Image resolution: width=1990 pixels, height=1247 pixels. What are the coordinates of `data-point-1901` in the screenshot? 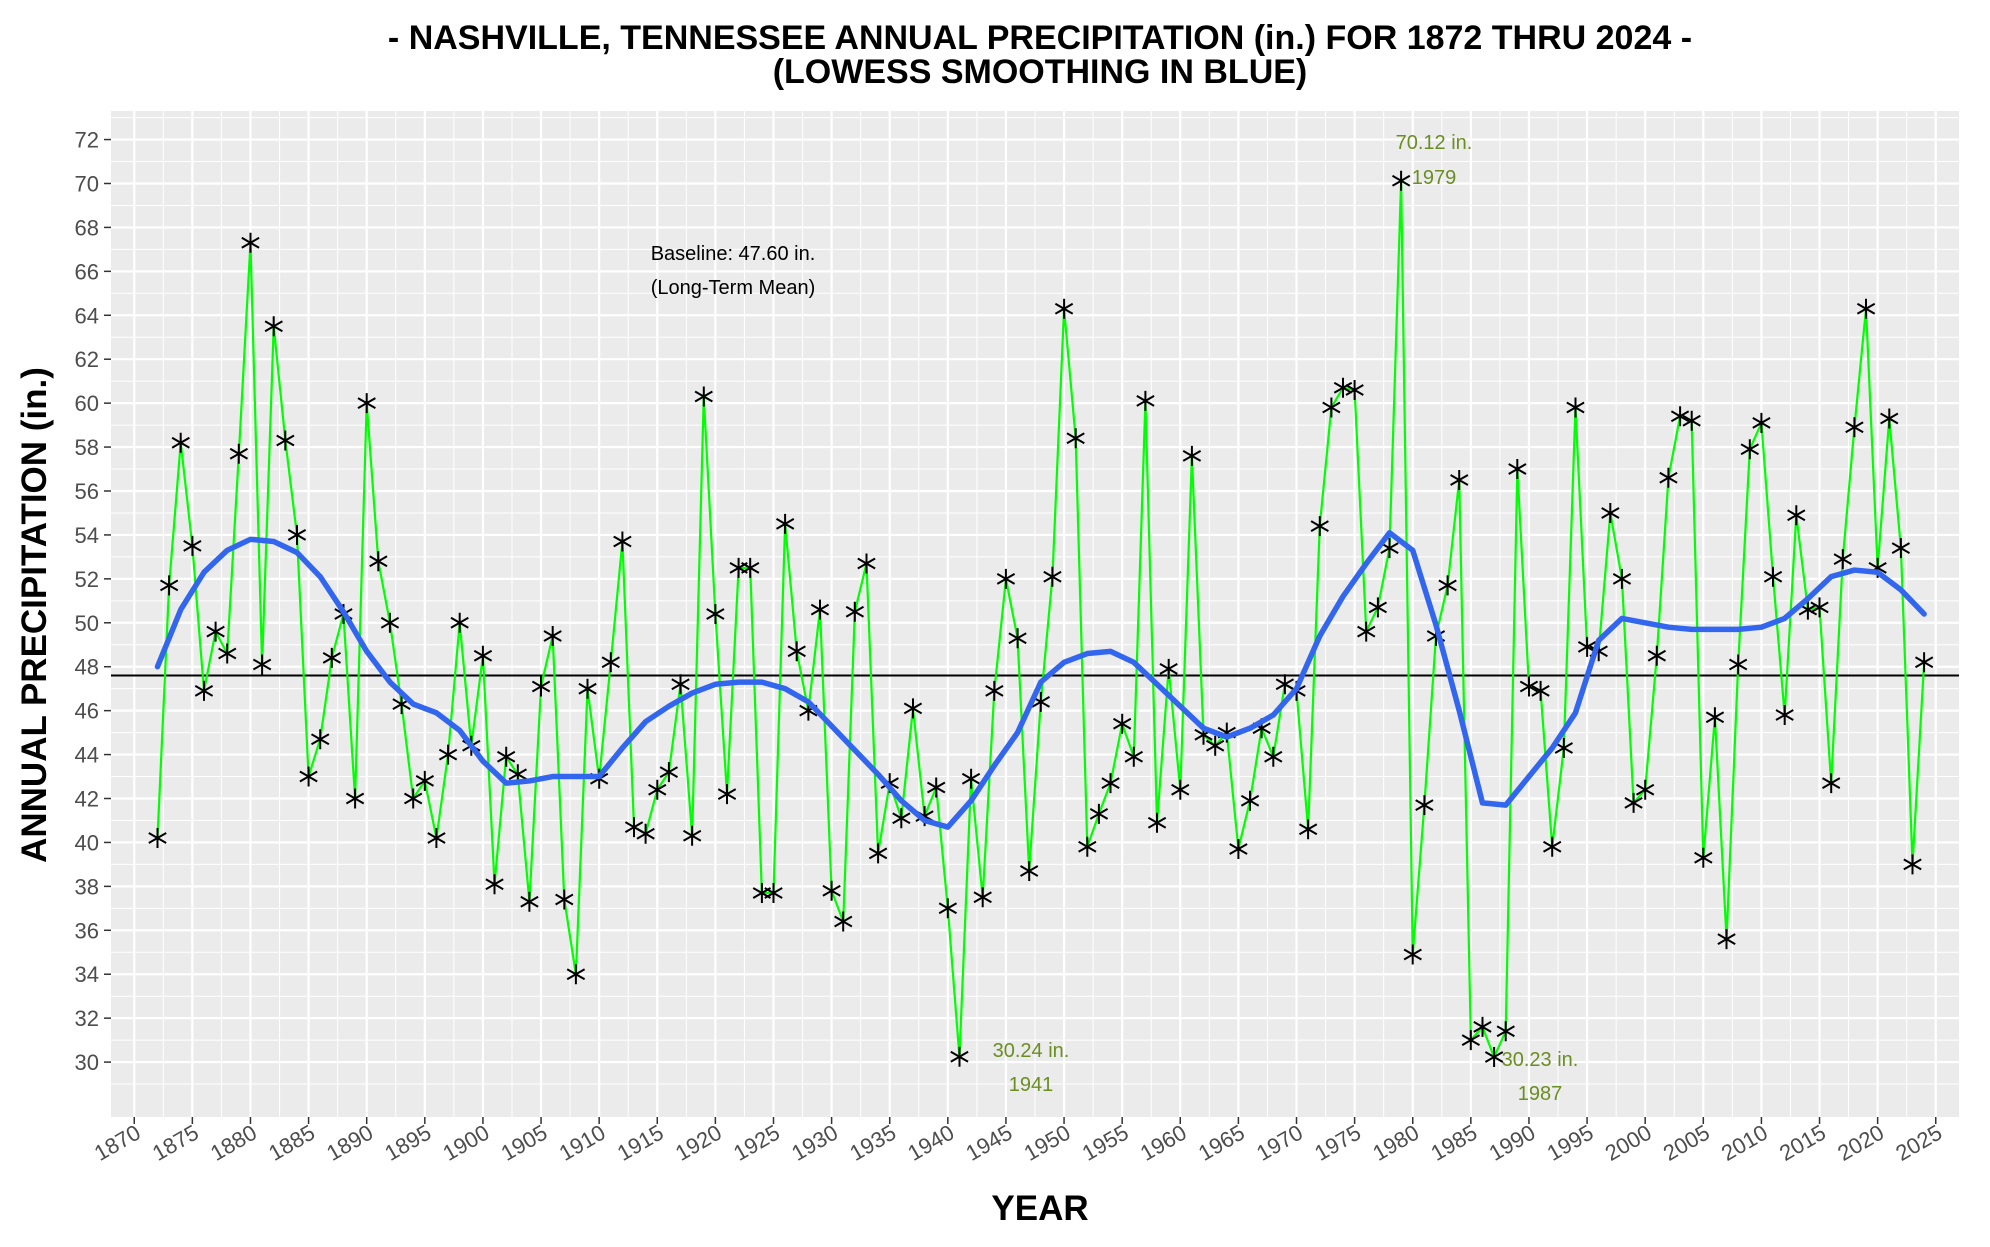 It's located at (494, 884).